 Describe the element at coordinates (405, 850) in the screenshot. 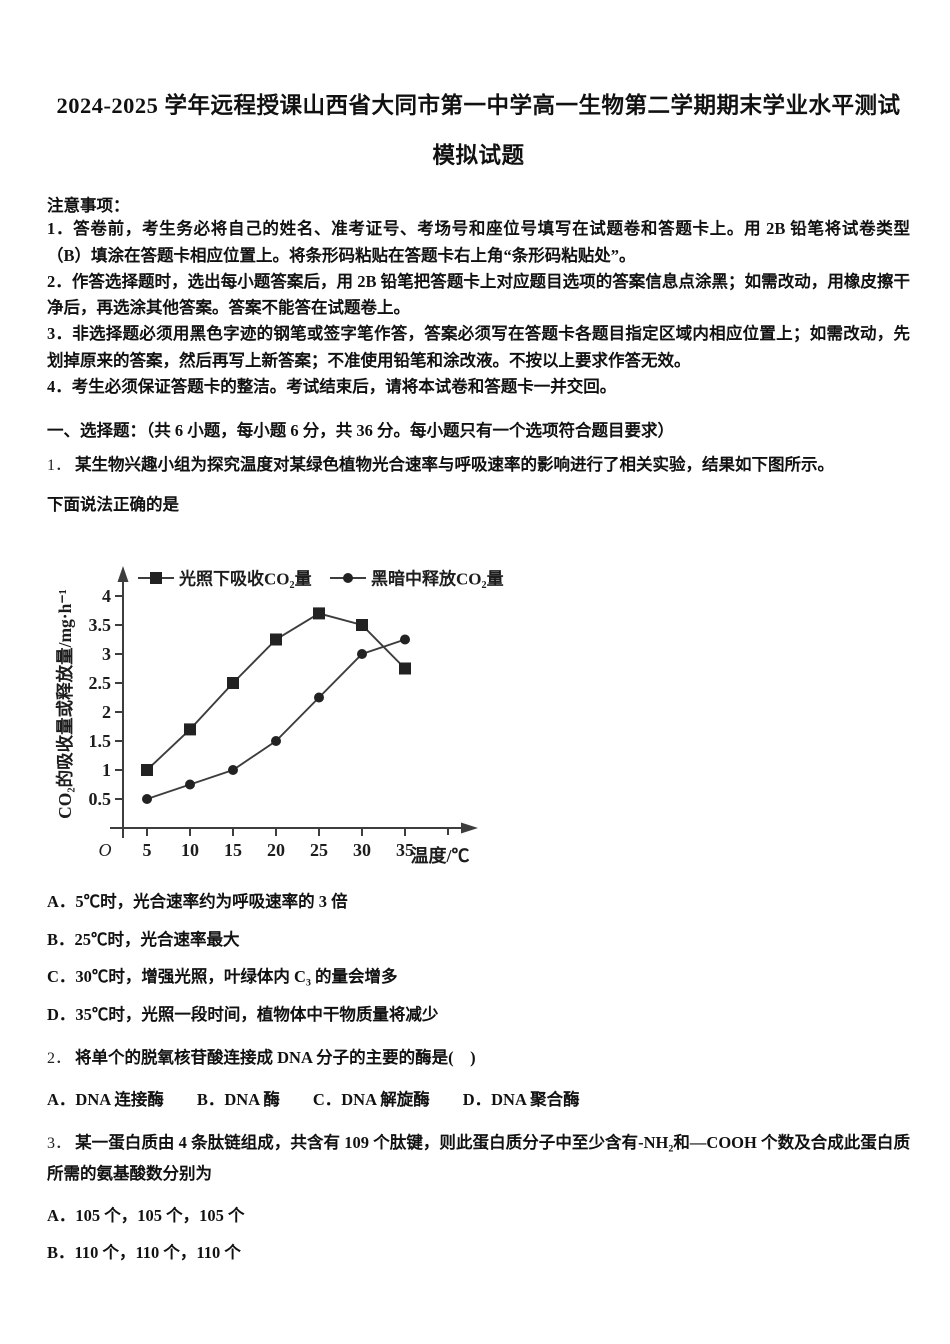

I see `svg-text: 35` at that location.